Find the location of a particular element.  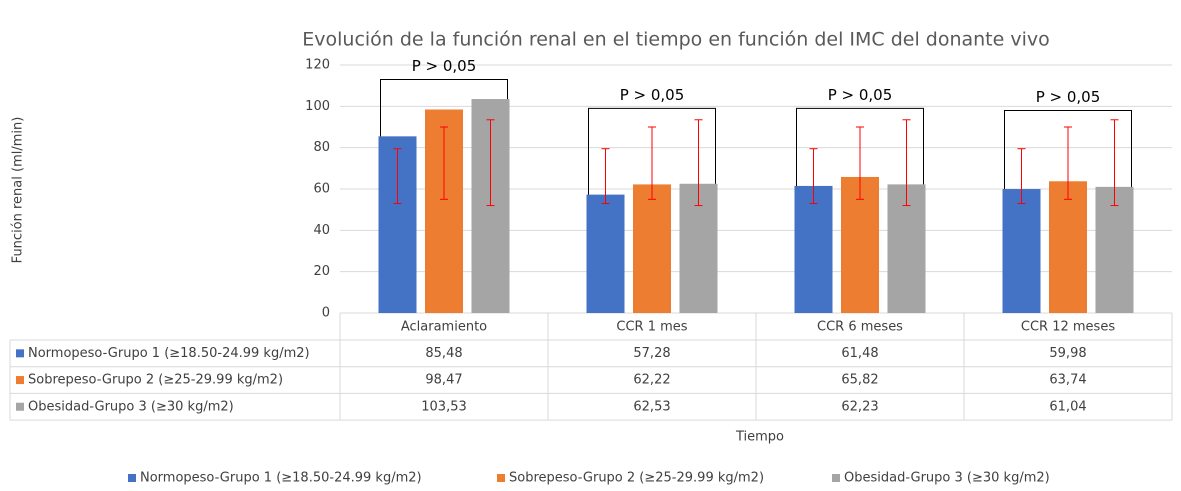

table-cell: 62,22 is located at coordinates (651, 380).